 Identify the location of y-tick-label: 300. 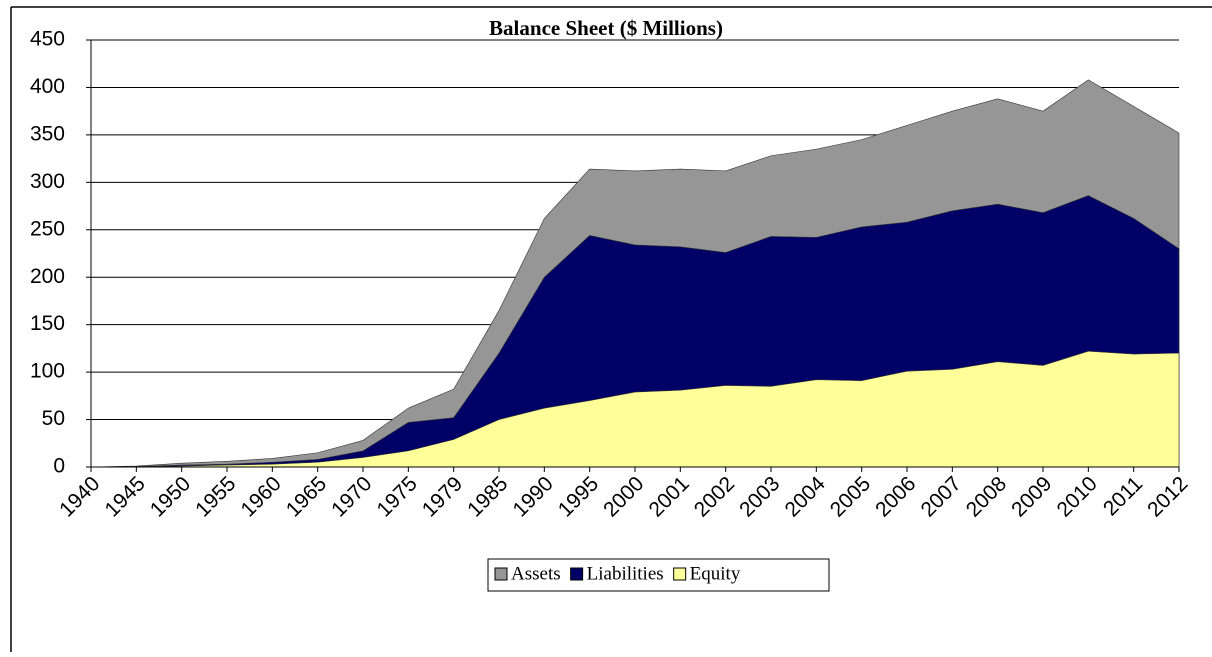
(47, 181).